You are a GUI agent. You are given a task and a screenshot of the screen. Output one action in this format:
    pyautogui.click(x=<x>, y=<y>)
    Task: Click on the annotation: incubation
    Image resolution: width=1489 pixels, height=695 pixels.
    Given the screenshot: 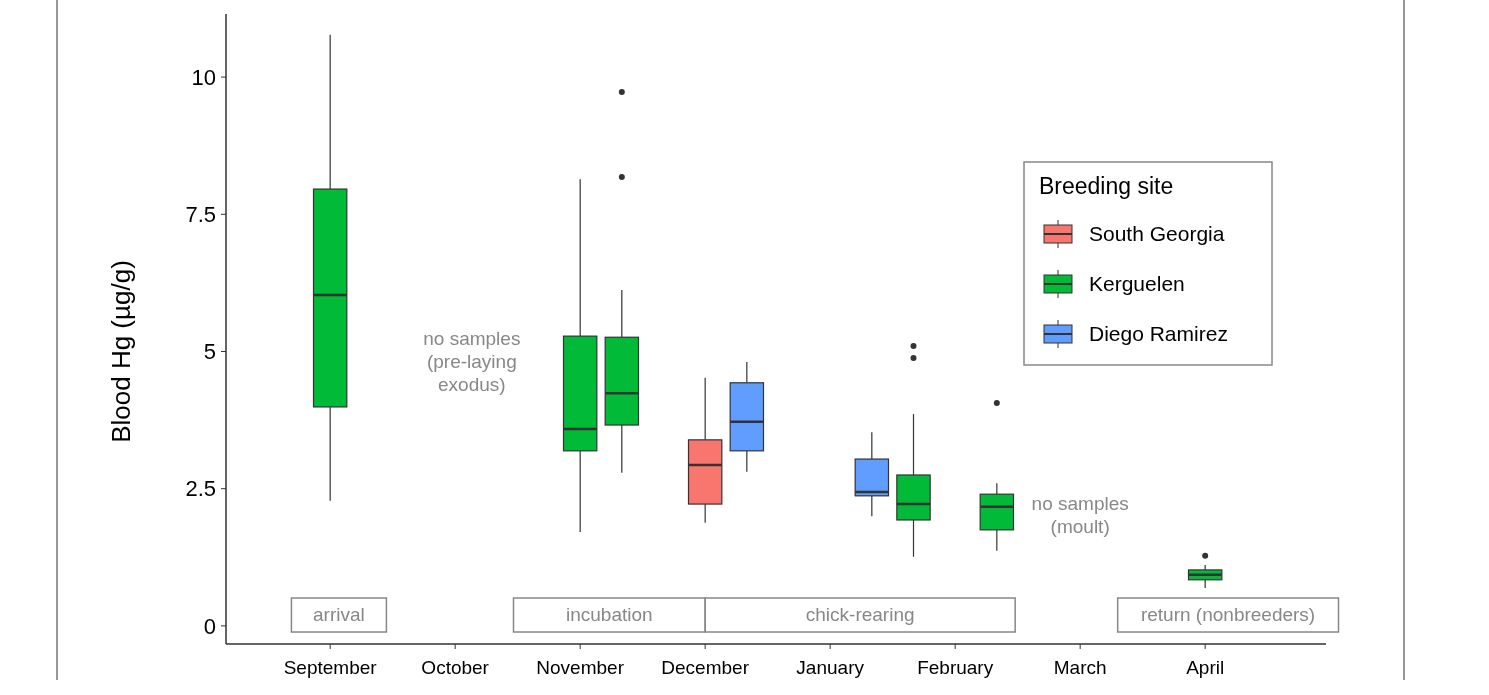 What is the action you would take?
    pyautogui.click(x=609, y=614)
    